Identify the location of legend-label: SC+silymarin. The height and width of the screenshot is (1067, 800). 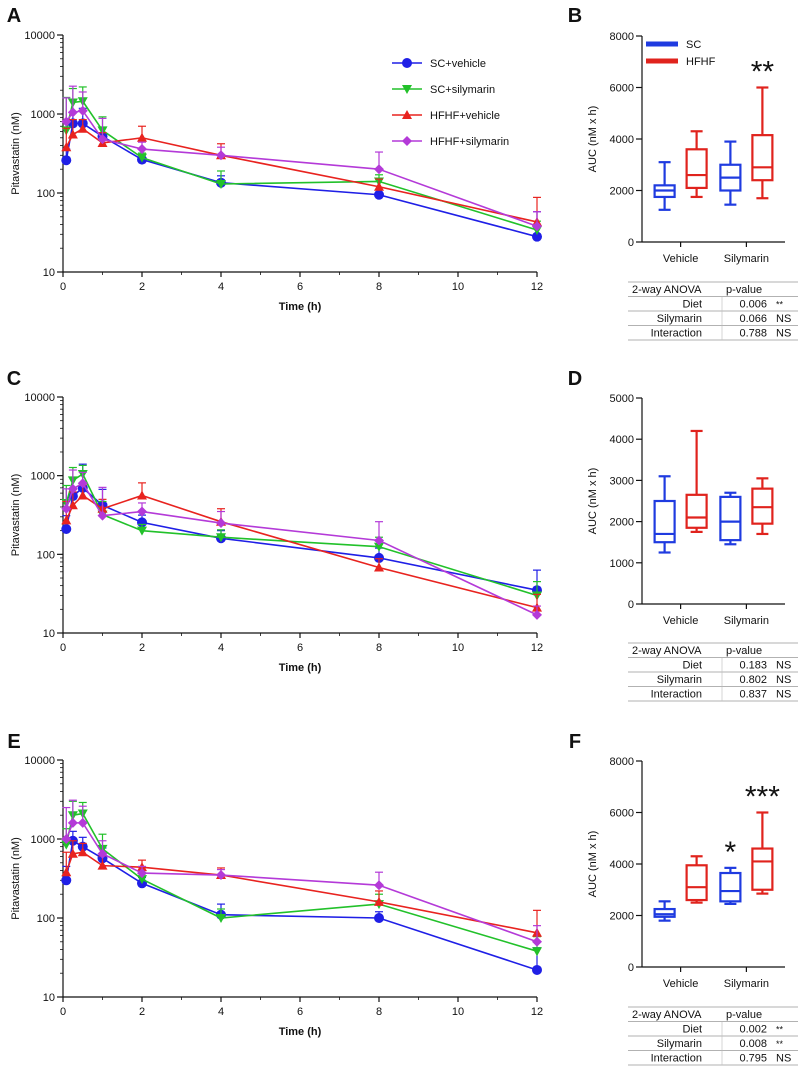
(462, 90).